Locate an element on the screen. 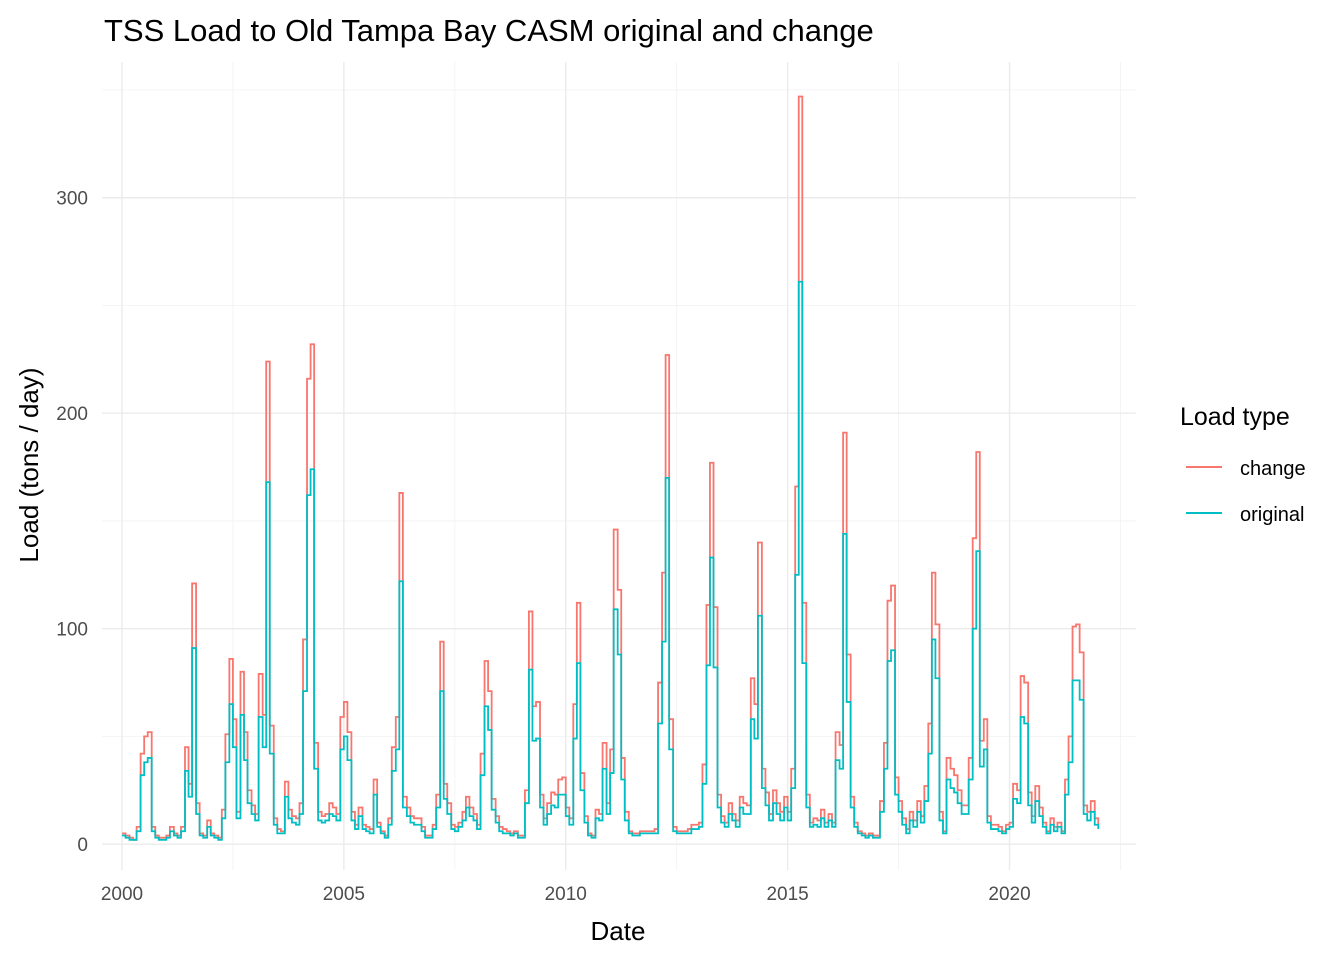 Image resolution: width=1344 pixels, height=960 pixels. legend-item-original: original is located at coordinates (1245, 515).